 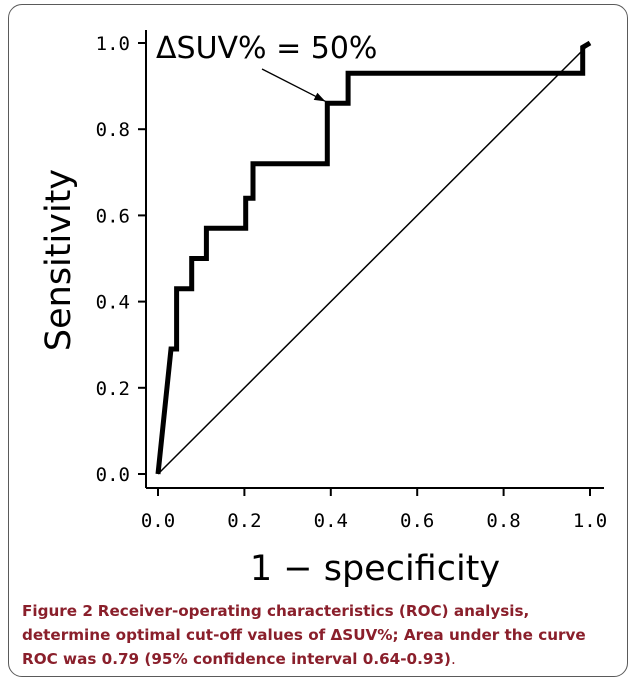 What do you see at coordinates (293, 85) in the screenshot?
I see `annotation-arrow` at bounding box center [293, 85].